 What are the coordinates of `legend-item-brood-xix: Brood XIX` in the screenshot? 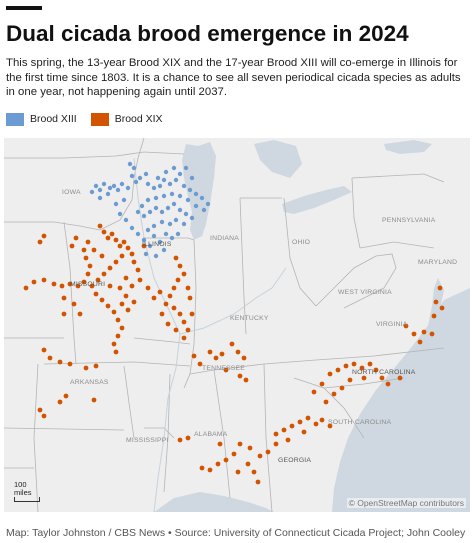 It's located at (126, 119).